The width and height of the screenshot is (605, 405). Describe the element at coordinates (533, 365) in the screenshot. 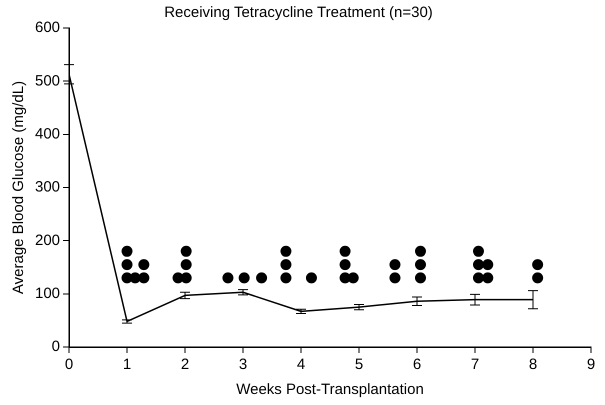

I see `x-tick-label: 8` at that location.